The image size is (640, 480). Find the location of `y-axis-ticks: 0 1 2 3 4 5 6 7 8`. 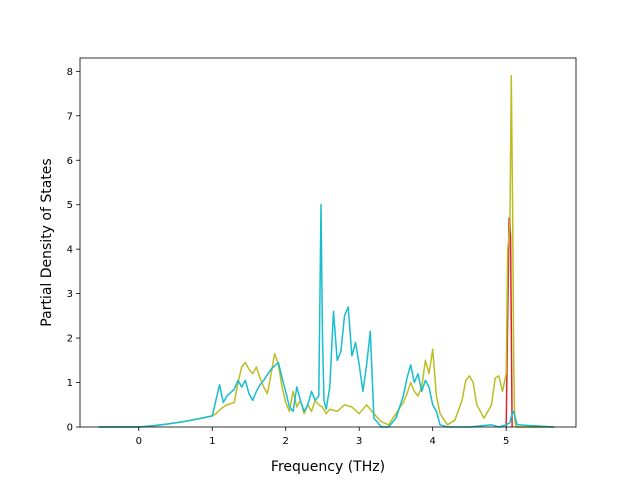

y-axis-ticks: 0 1 2 3 4 5 6 7 8 is located at coordinates (73, 250).